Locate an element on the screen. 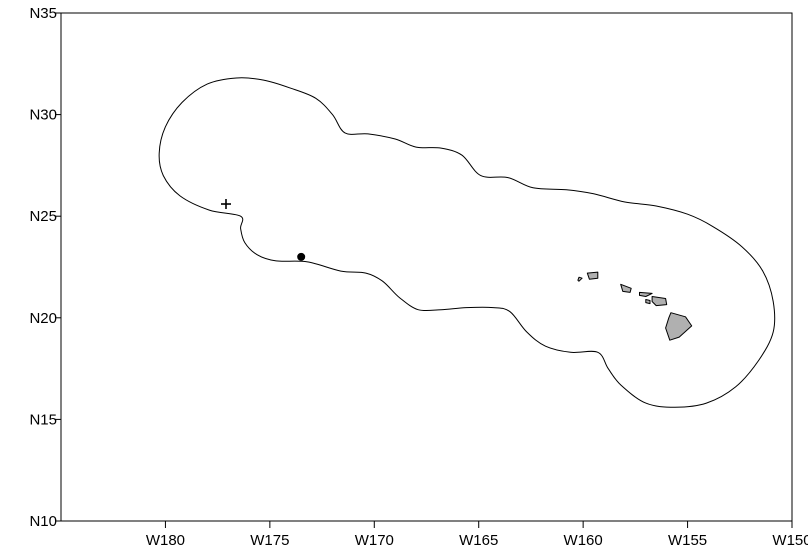 This screenshot has width=808, height=553. markers-layer is located at coordinates (263, 230).